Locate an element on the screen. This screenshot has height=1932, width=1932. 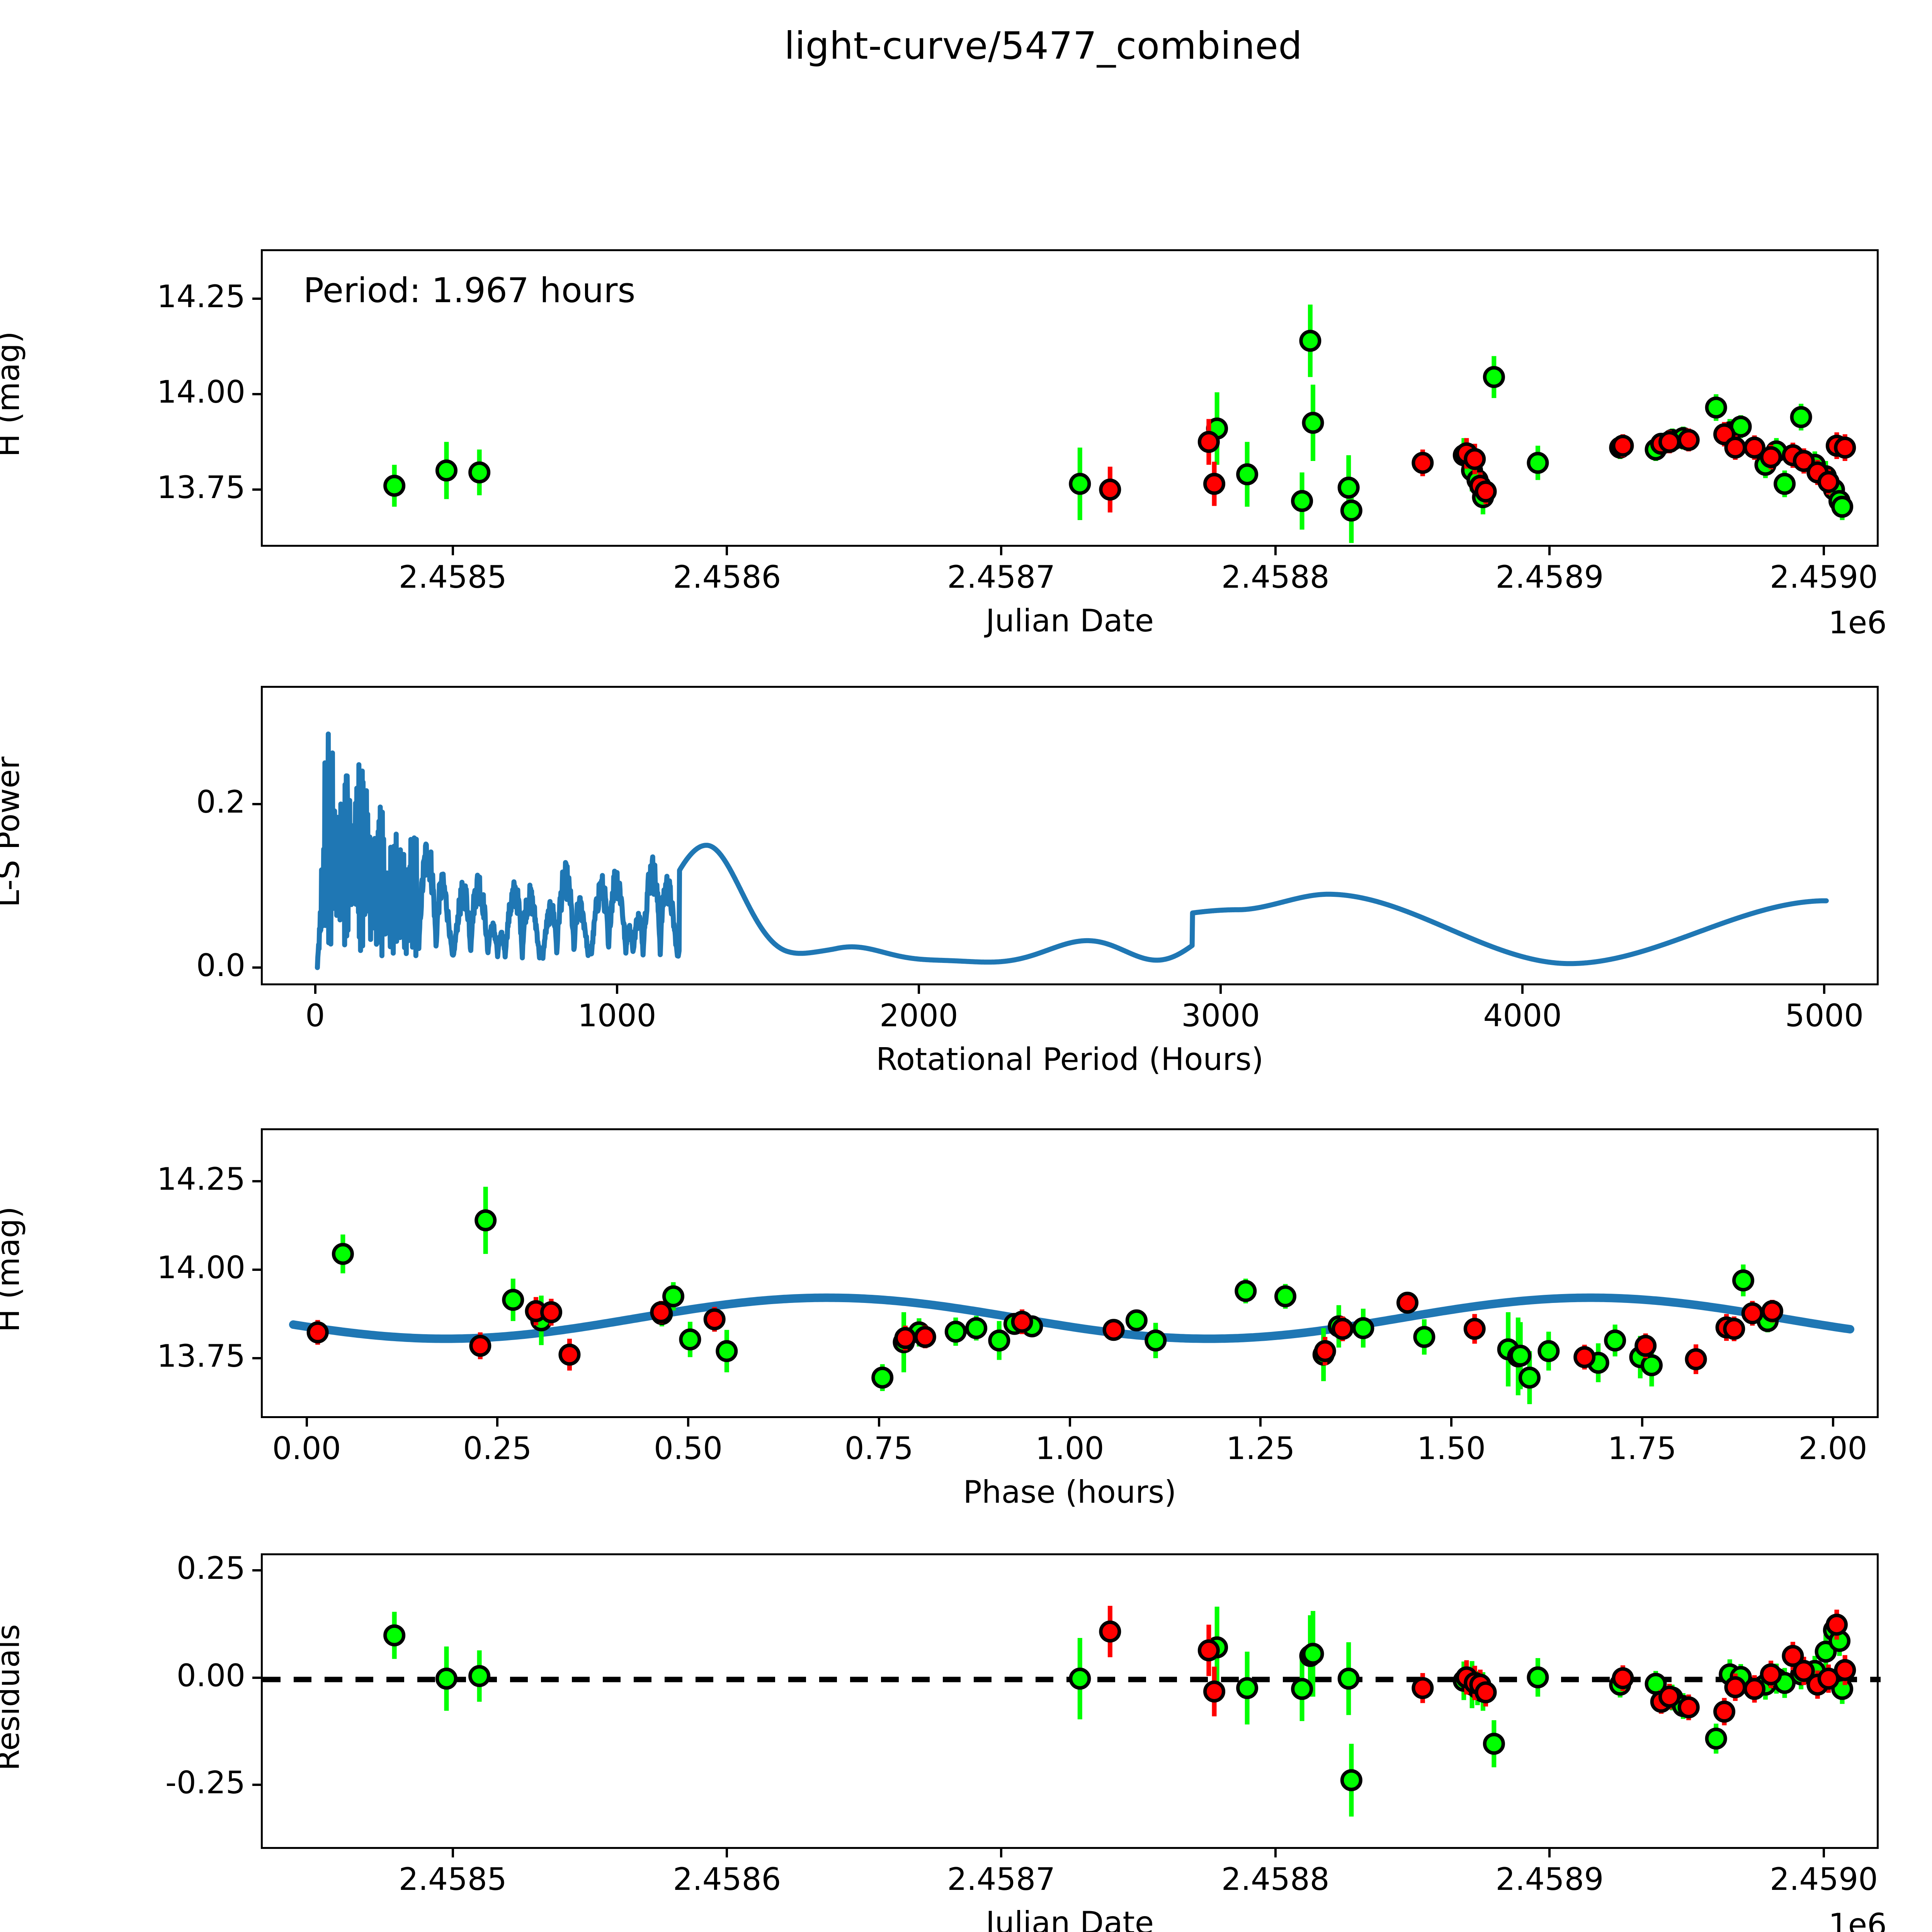
plot-area-residuals is located at coordinates (1071, 1701).